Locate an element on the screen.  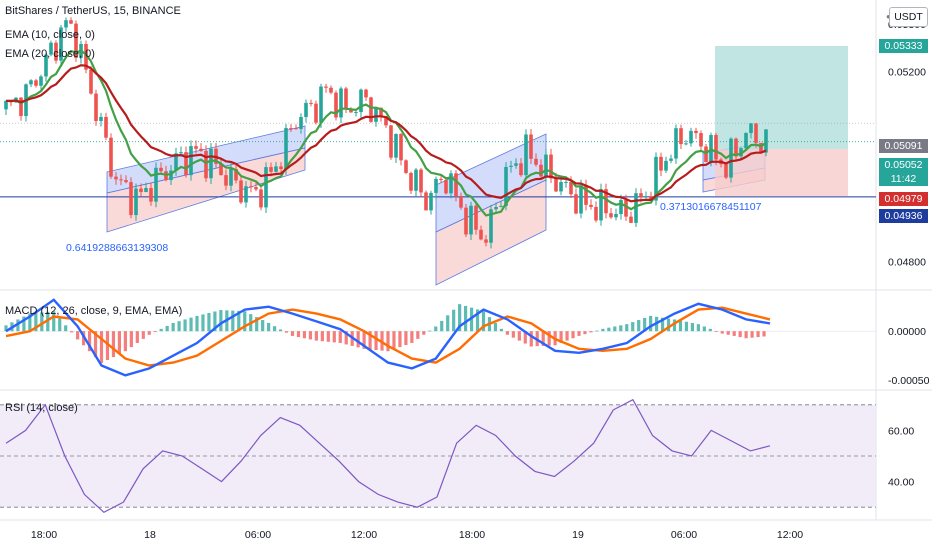
target-price-tag: 0.05333 is located at coordinates (903, 46).